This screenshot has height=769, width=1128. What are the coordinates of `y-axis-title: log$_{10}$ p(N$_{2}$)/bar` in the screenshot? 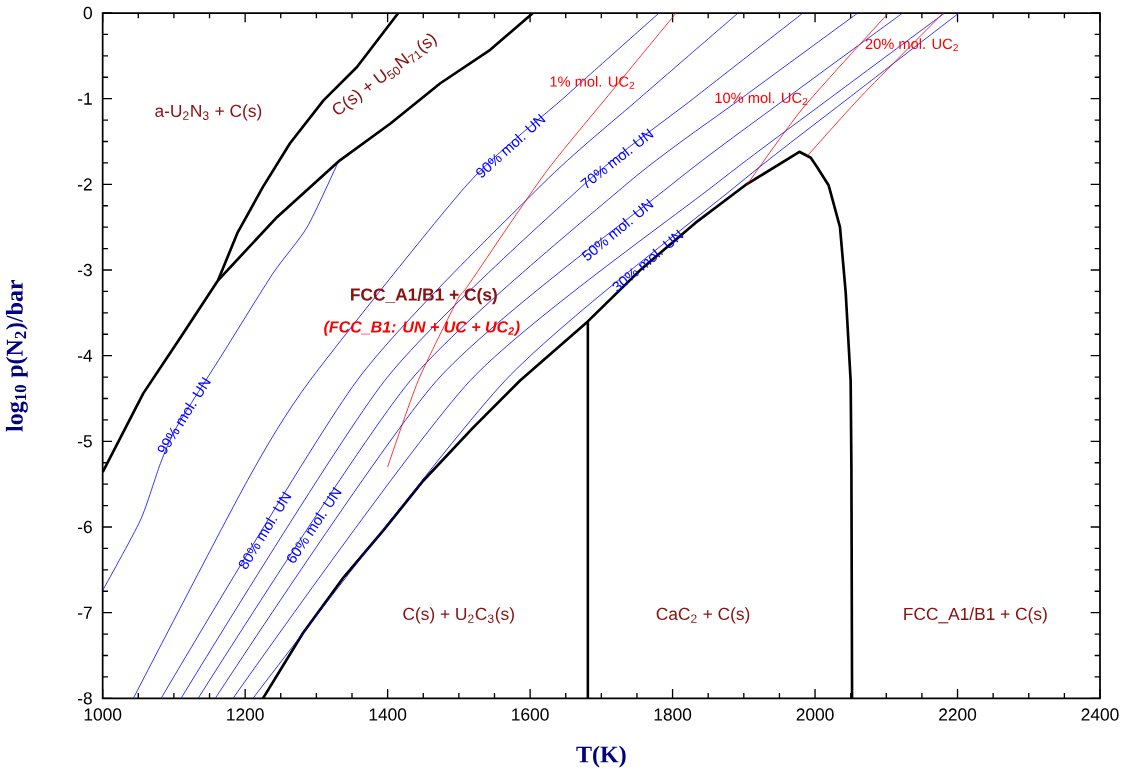 It's located at (16, 355).